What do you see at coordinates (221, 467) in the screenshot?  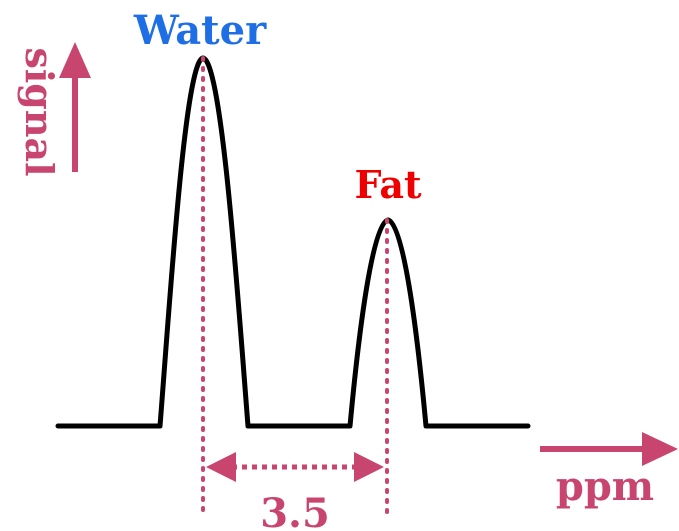 I see `shift-arrow-left-head` at bounding box center [221, 467].